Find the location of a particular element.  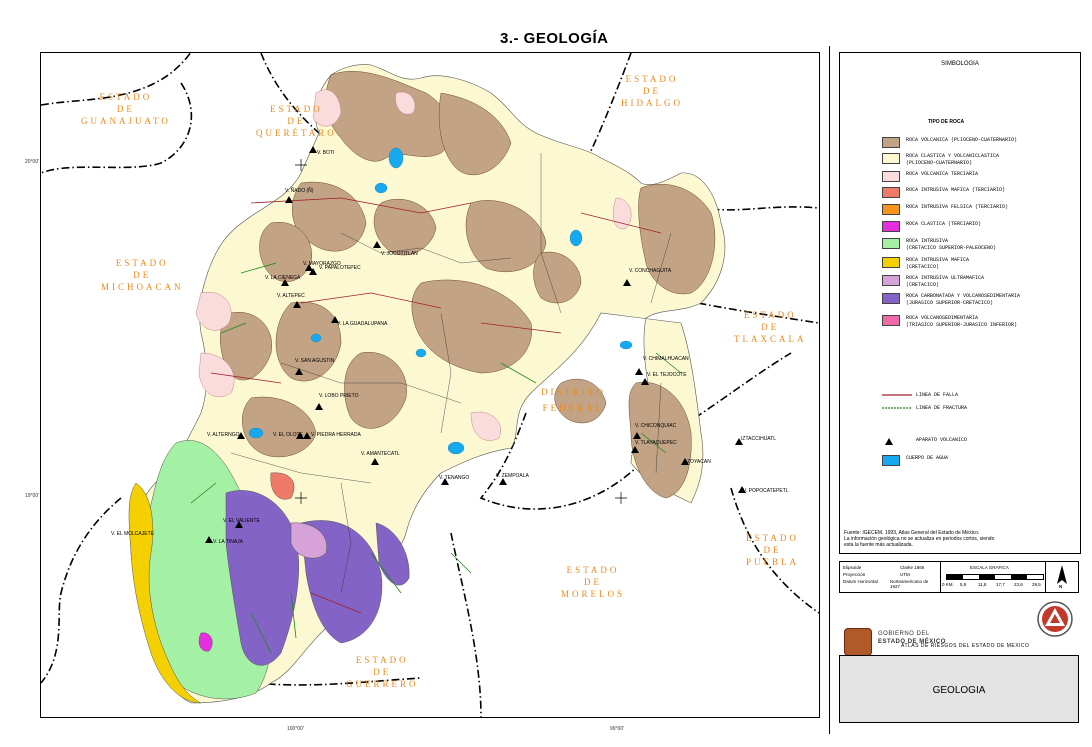

volcano-label: V. PIEDRA HERRADA is located at coordinates (336, 435).